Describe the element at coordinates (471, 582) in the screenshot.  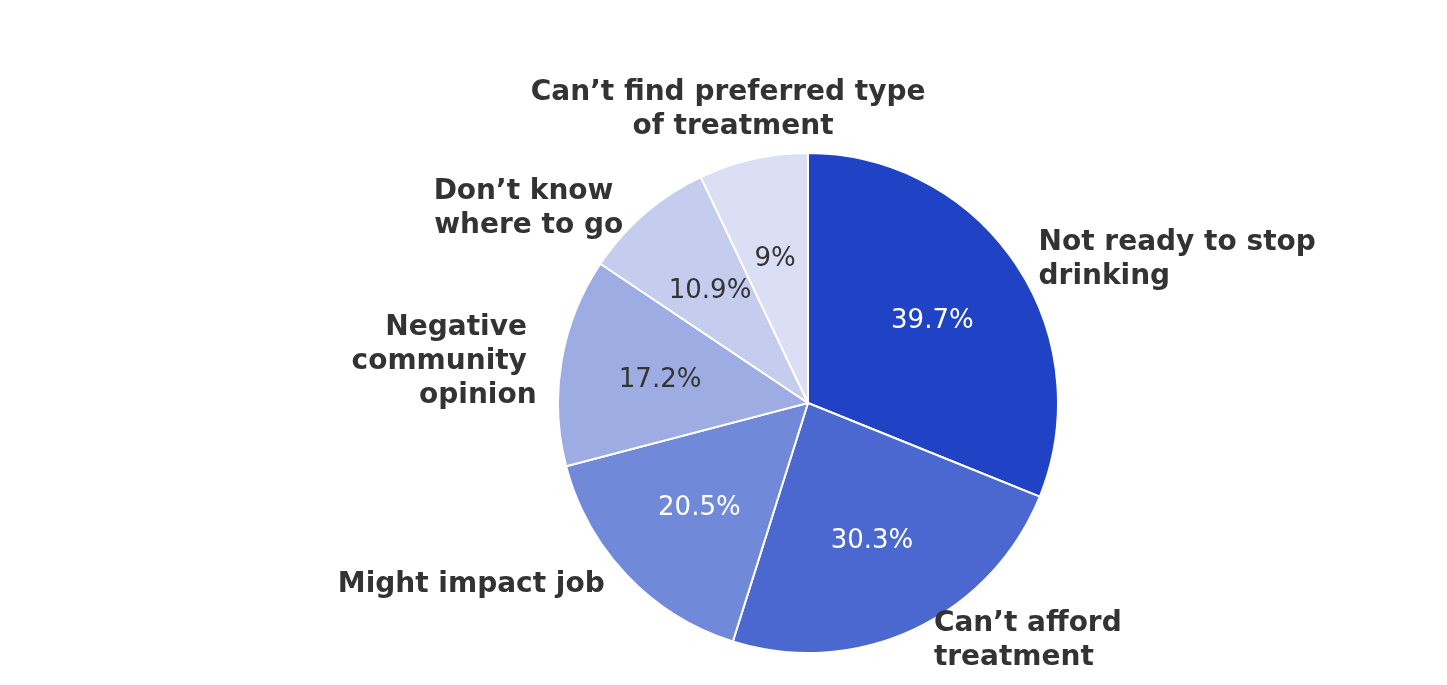
I see `slice-label: Might impact job` at that location.